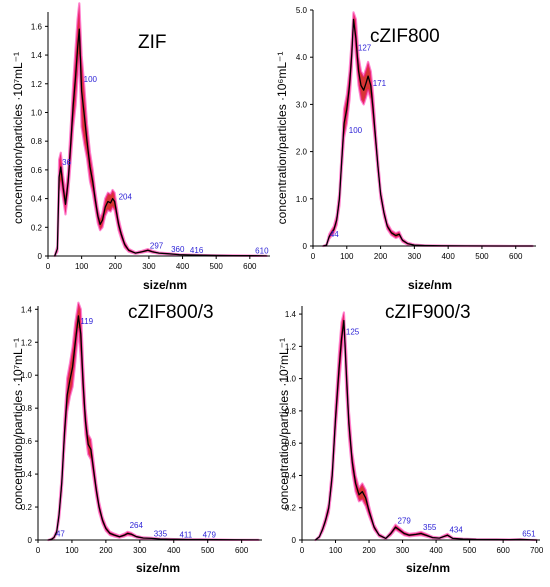 The width and height of the screenshot is (550, 587). Describe the element at coordinates (157, 245) in the screenshot. I see `peak-label: 297` at that location.